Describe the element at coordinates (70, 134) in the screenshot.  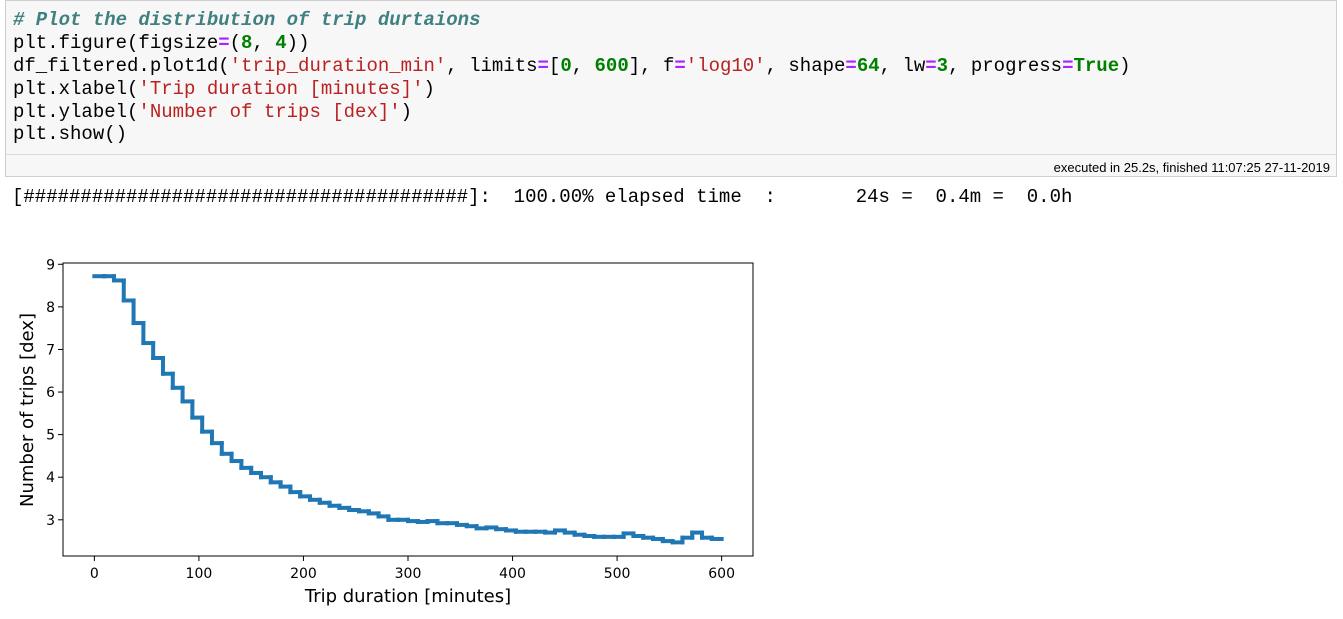
I see `code-line: plt.show()` at that location.